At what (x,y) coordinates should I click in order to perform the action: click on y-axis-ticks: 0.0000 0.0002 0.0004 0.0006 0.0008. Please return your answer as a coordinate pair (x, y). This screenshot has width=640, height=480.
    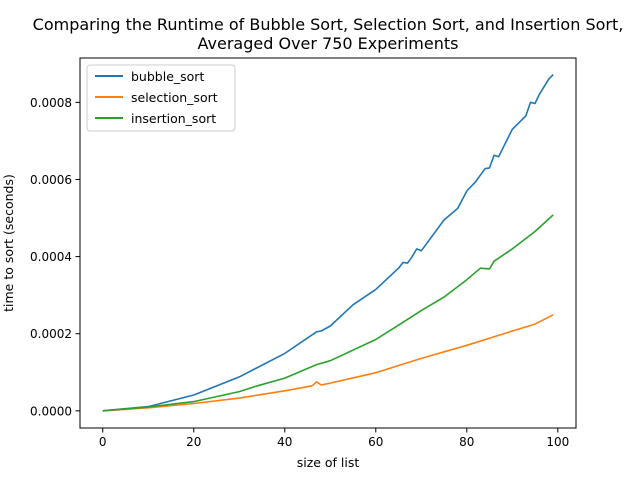
    Looking at the image, I should click on (55, 257).